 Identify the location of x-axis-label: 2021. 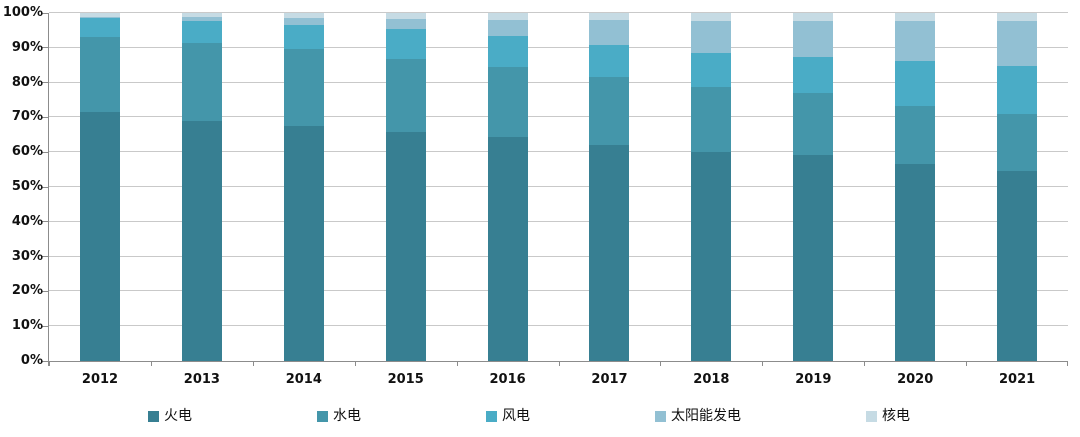
(1017, 379).